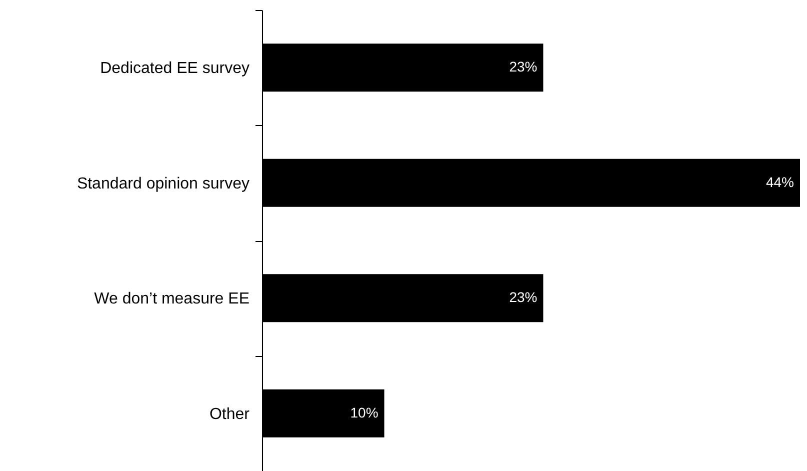 This screenshot has width=807, height=471. What do you see at coordinates (172, 299) in the screenshot?
I see `y-tick-label: We don’t measure EE` at bounding box center [172, 299].